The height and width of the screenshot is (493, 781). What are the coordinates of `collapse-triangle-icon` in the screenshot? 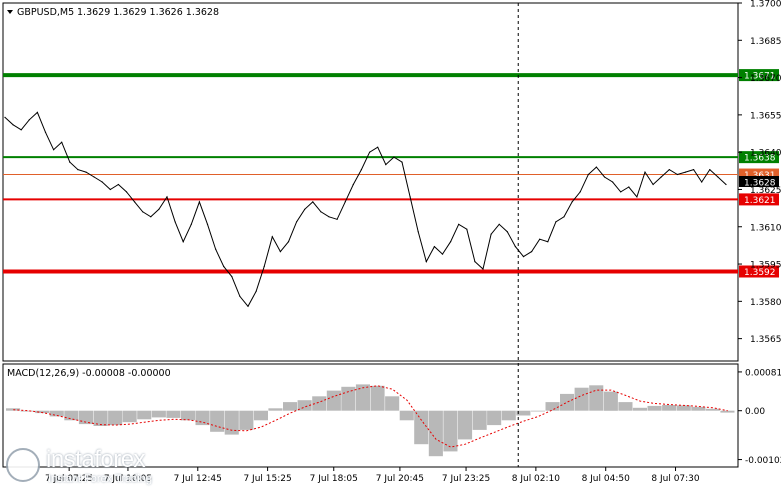 It's located at (10, 12).